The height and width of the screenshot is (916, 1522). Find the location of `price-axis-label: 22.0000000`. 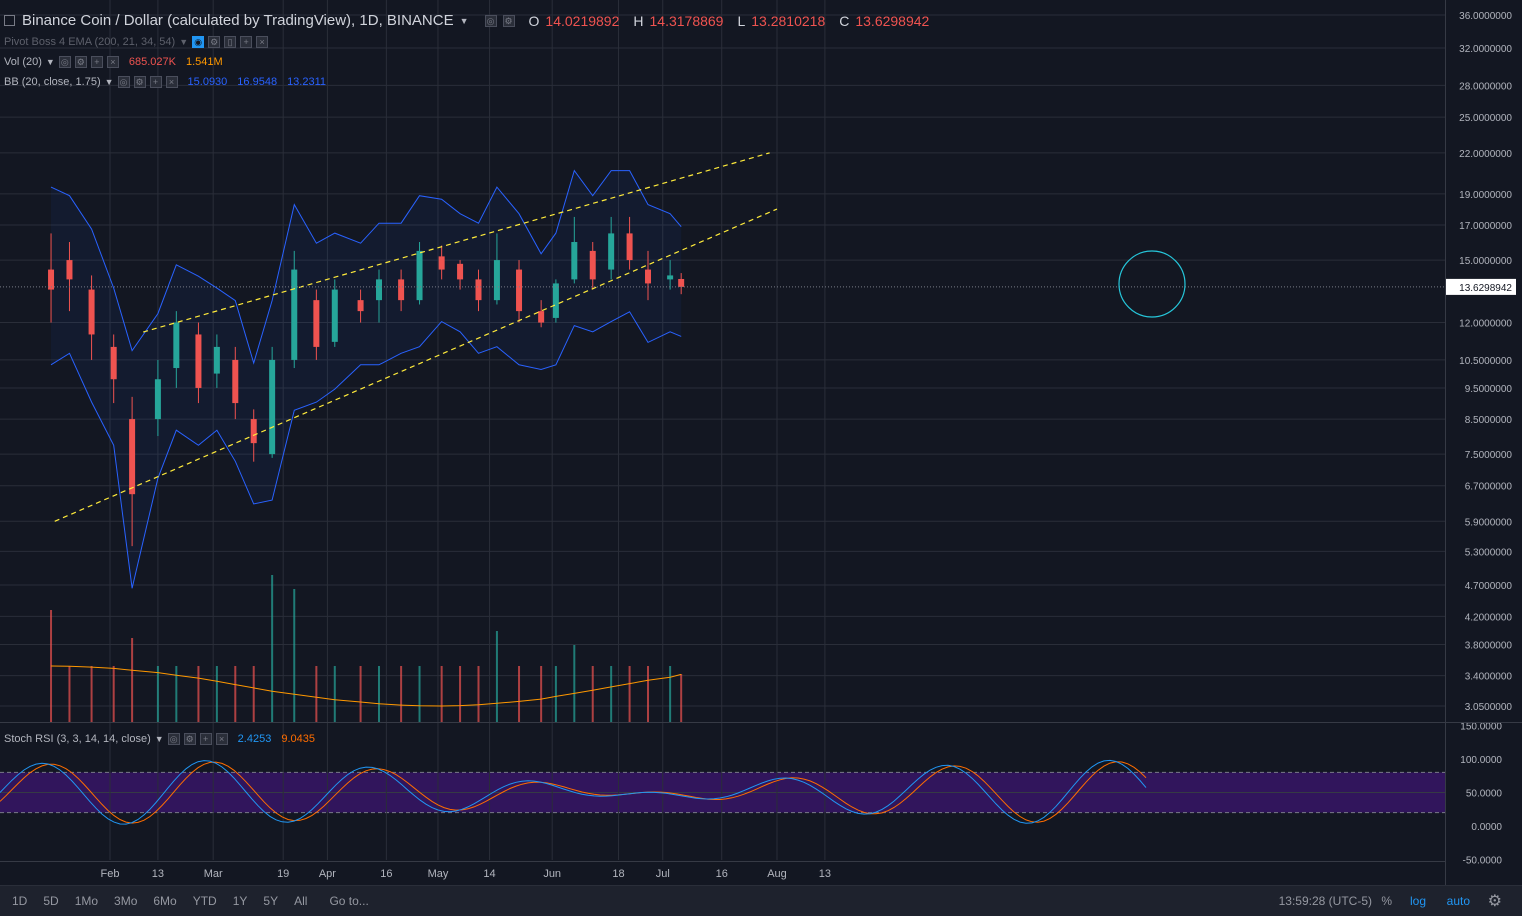

price-axis-label: 22.0000000 is located at coordinates (1485, 154).